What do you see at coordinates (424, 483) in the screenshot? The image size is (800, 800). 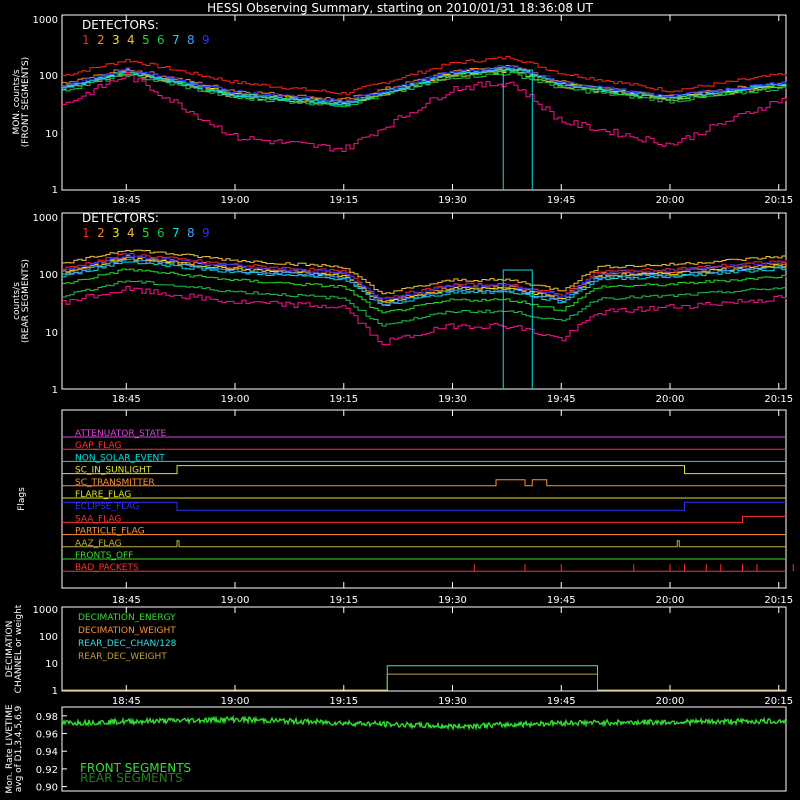 I see `flag-line-sc_transmitter` at bounding box center [424, 483].